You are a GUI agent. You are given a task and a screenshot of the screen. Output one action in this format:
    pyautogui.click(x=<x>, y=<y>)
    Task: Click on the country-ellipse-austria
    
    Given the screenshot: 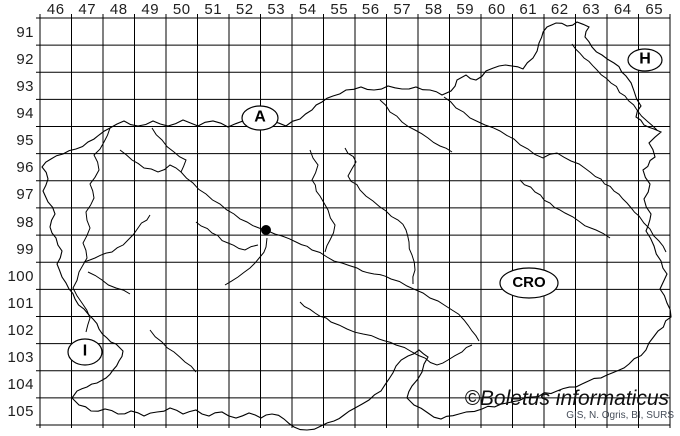 What is the action you would take?
    pyautogui.click(x=260, y=118)
    